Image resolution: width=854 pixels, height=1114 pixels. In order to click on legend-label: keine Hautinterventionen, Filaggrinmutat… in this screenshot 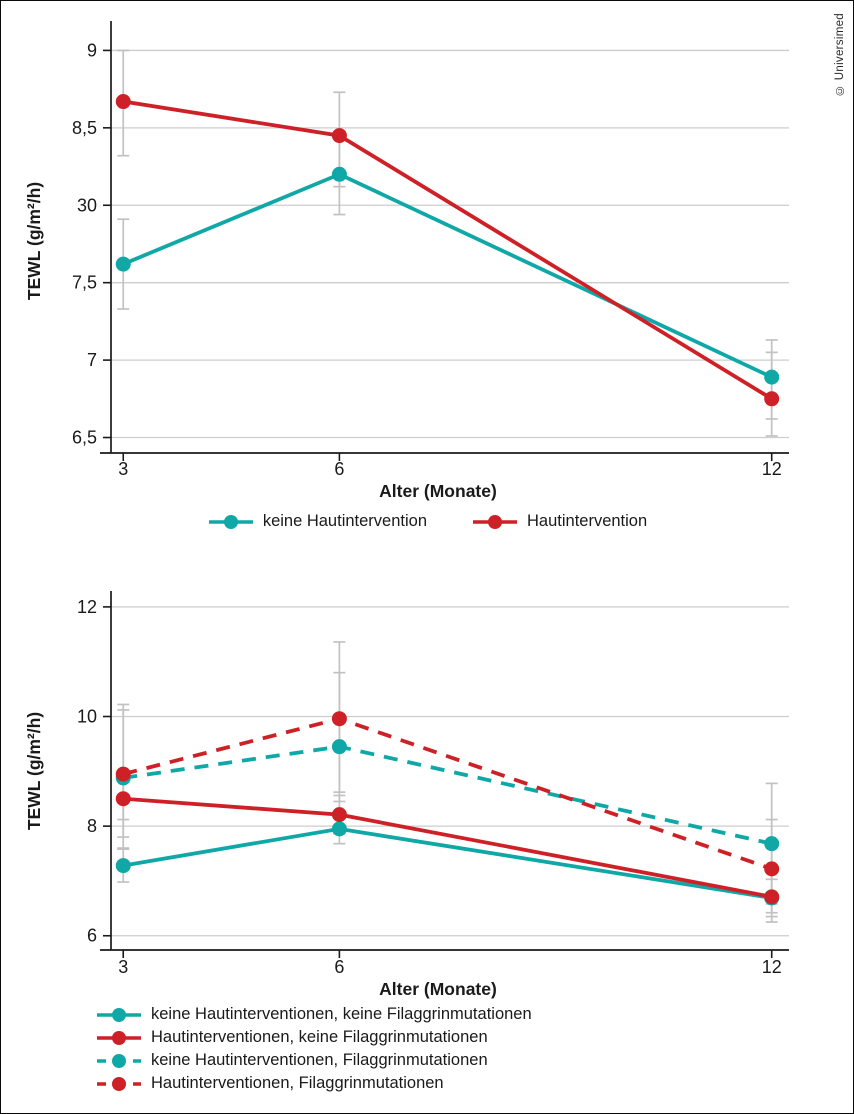, I will do `click(319, 1060)`.